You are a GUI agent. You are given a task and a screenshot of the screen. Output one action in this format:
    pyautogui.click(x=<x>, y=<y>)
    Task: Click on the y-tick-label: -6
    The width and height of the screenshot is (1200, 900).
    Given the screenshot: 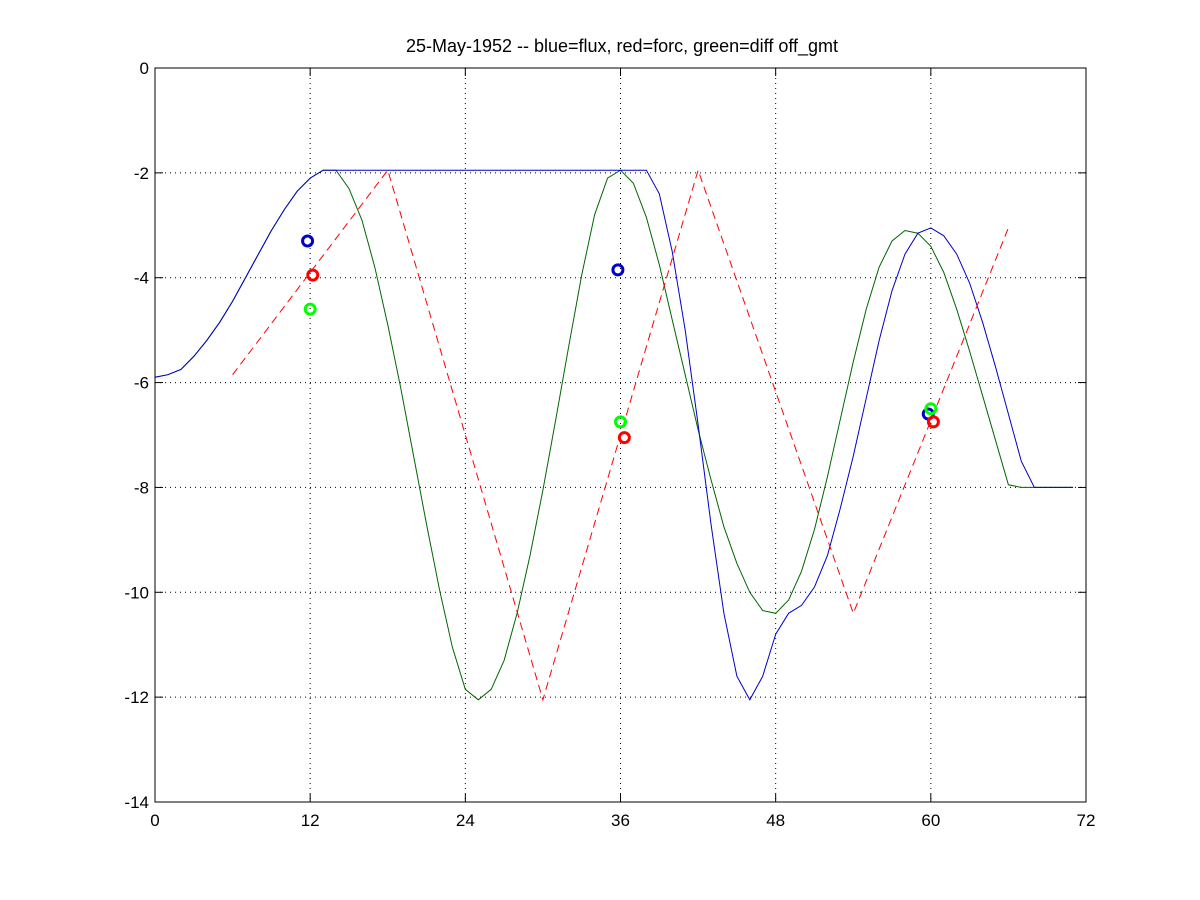 What is the action you would take?
    pyautogui.click(x=141, y=383)
    